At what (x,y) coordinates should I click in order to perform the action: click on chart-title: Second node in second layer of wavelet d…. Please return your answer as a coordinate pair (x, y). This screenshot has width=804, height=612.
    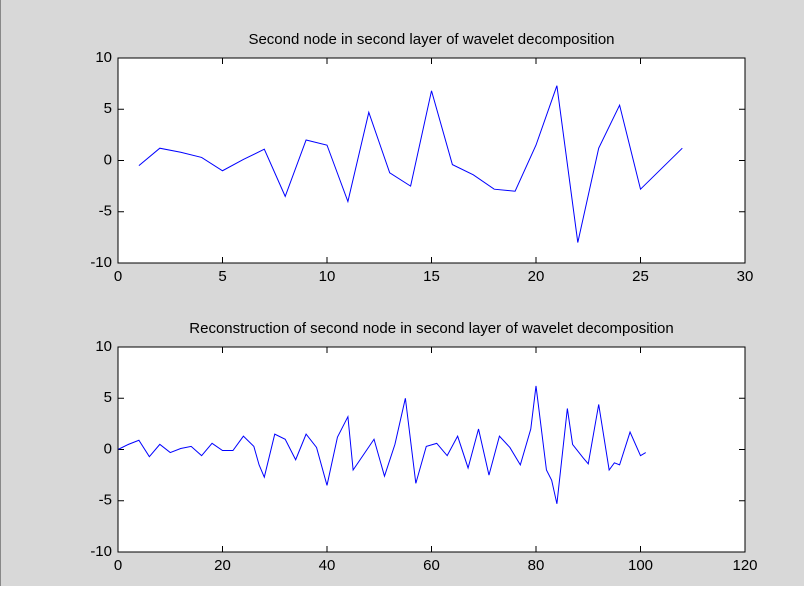
    Looking at the image, I should click on (431, 39).